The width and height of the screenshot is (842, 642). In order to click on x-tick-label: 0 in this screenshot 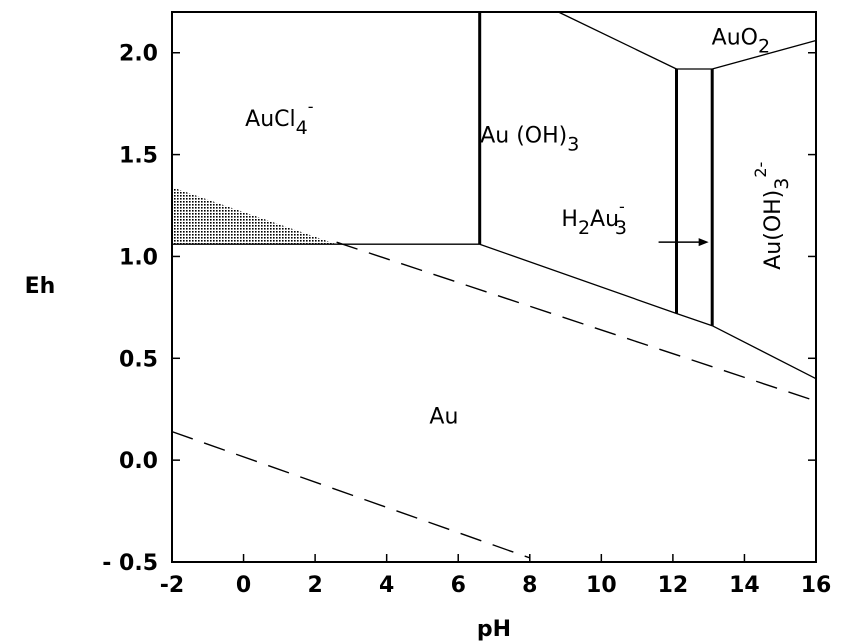, I will do `click(243, 585)`.